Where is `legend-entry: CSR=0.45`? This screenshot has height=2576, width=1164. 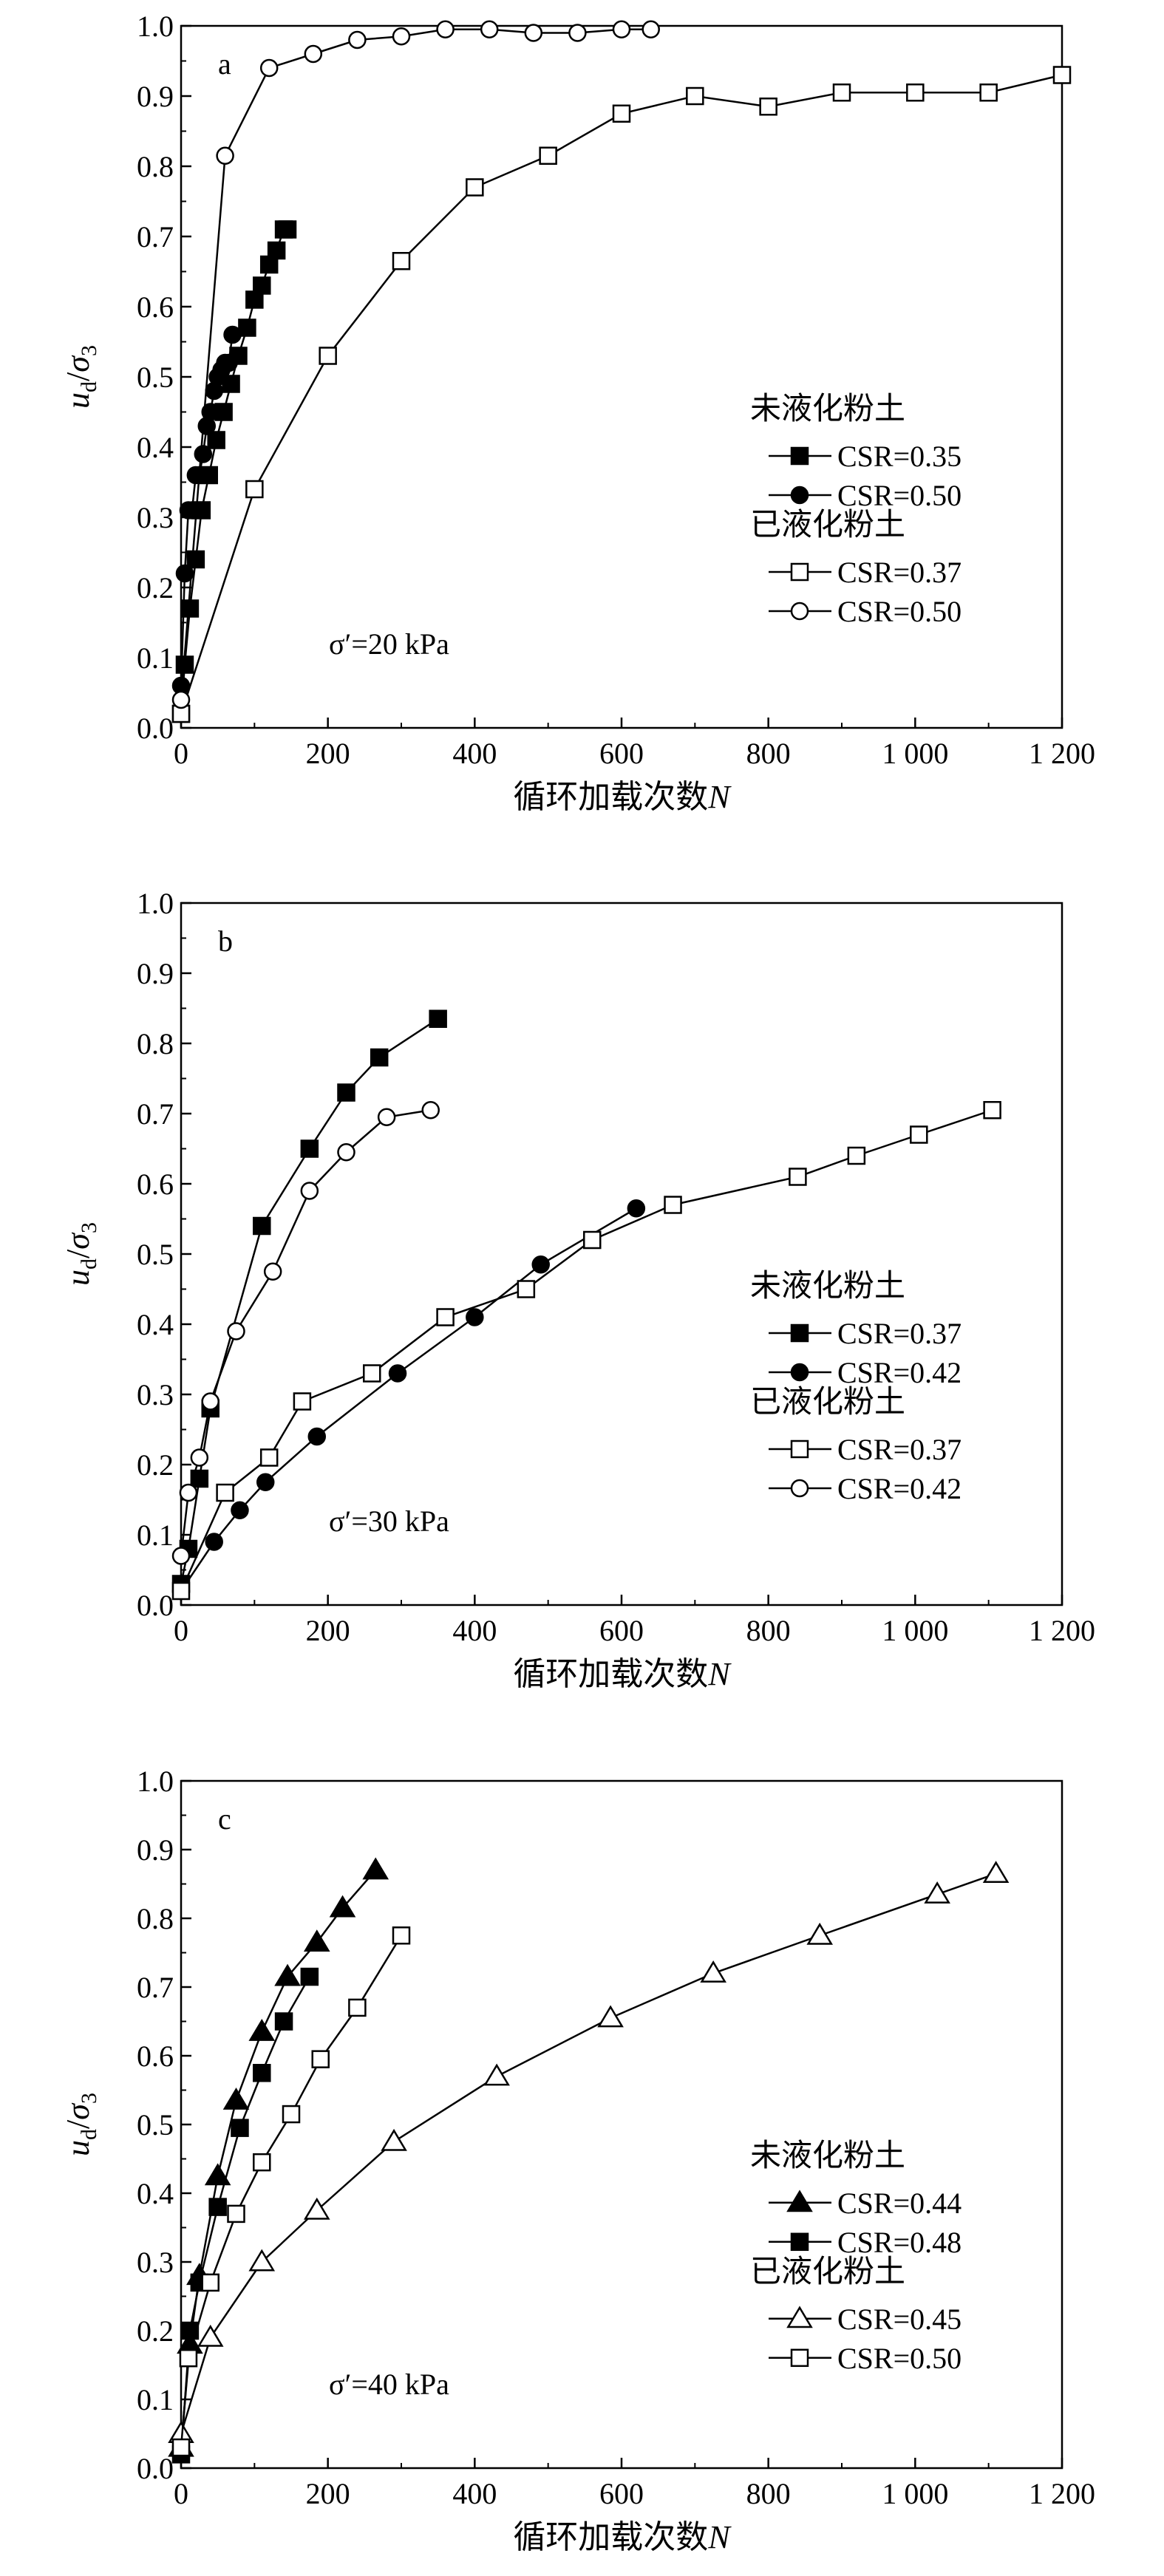 legend-entry: CSR=0.45 is located at coordinates (866, 2319).